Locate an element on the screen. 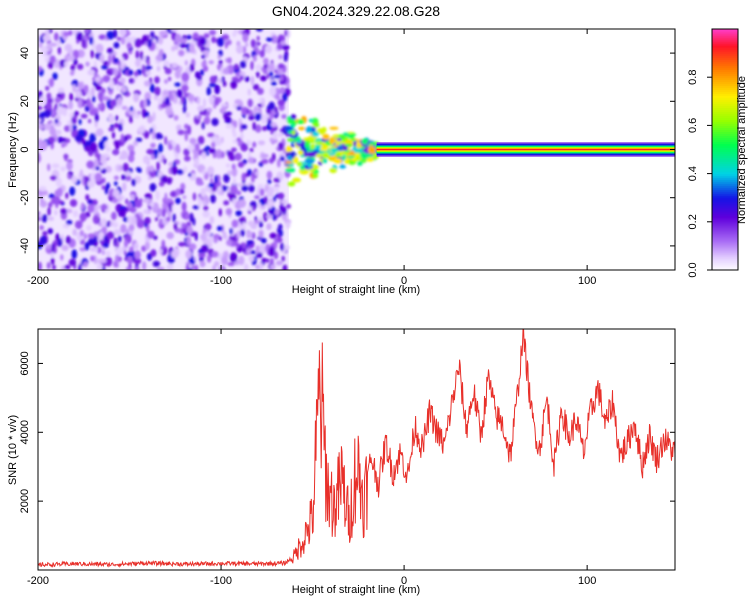  plot1-ylabel: Frequency (Hz) is located at coordinates (13, 150).